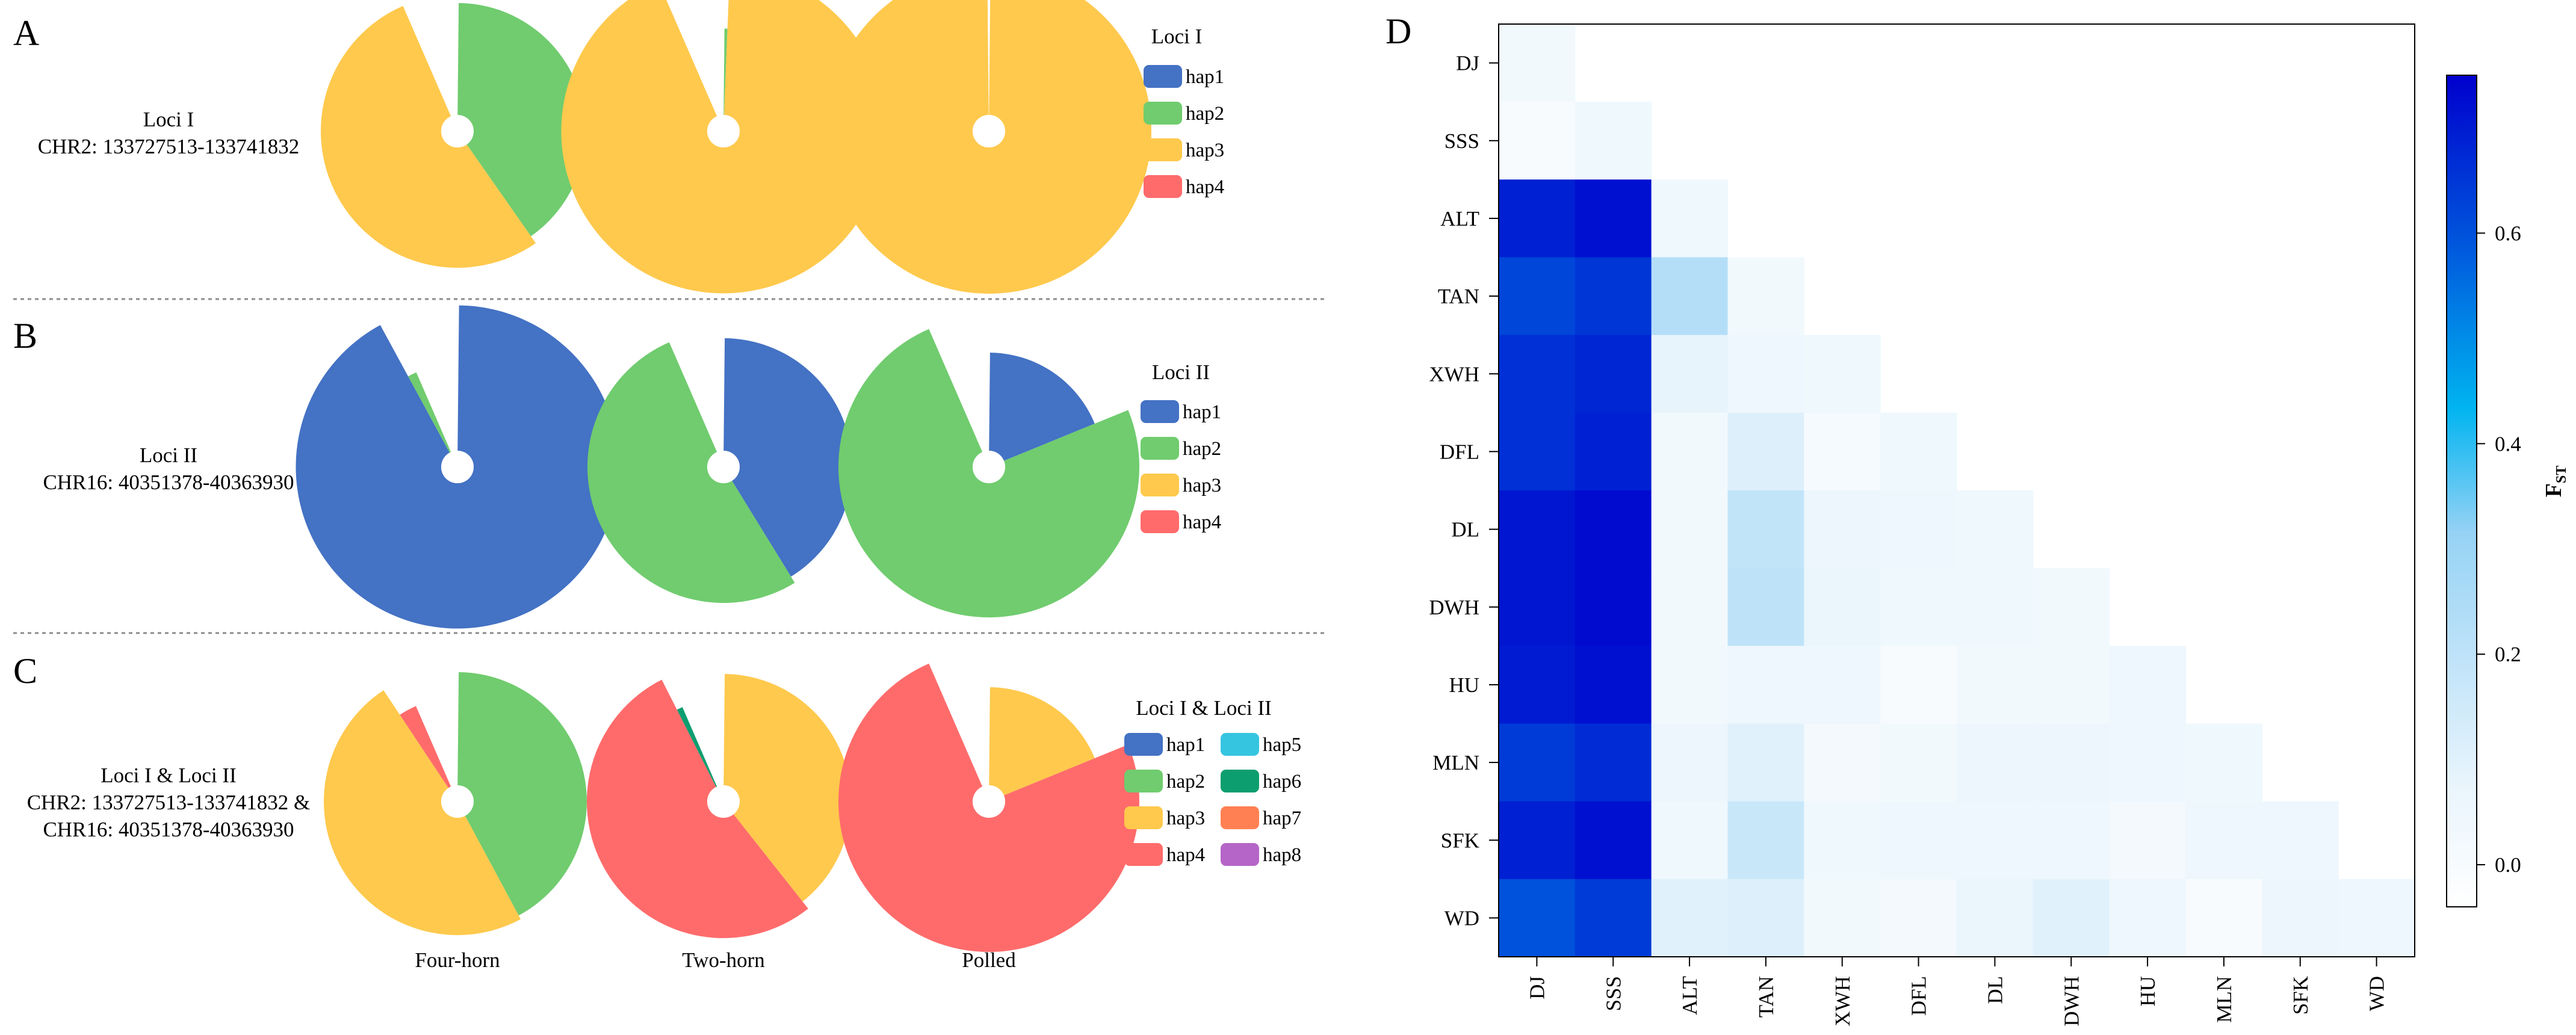  Describe the element at coordinates (1465, 530) in the screenshot. I see `row-label-dl: DL` at that location.